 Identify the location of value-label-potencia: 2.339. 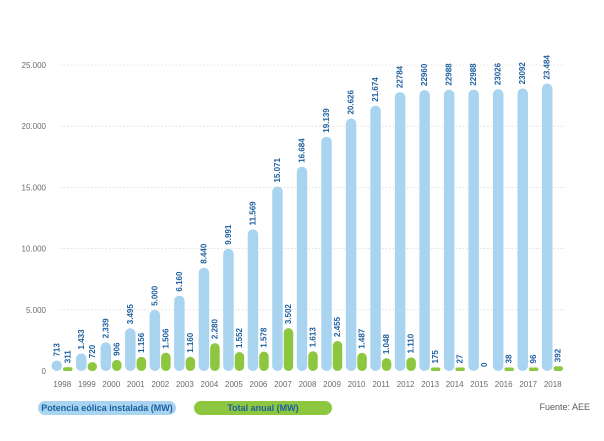
(105, 328).